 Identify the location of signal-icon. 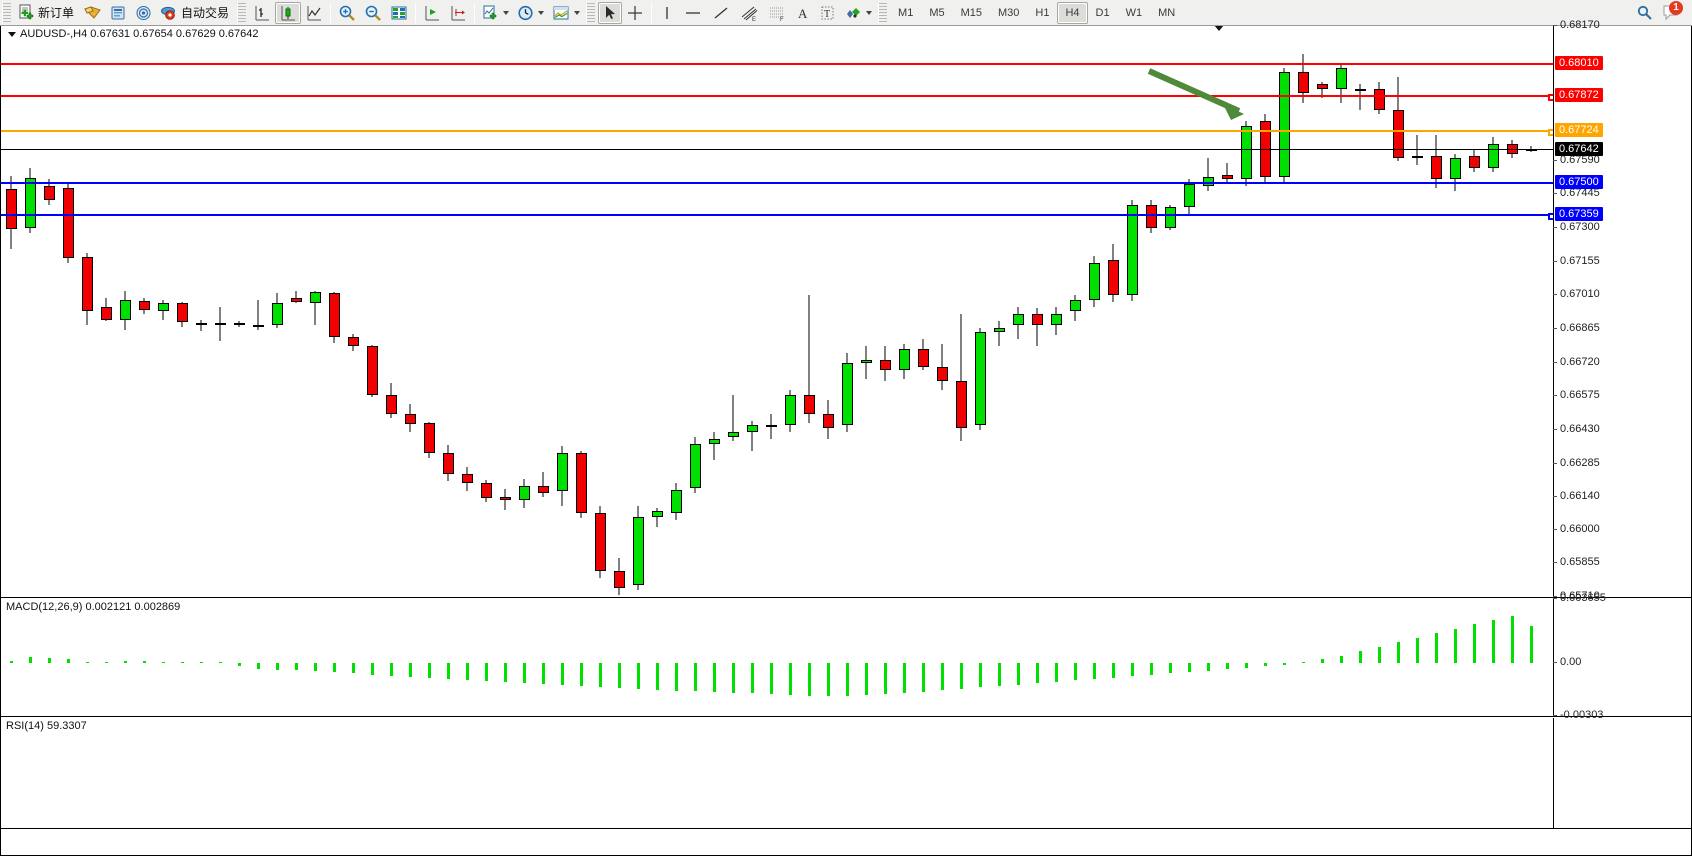
(143, 12).